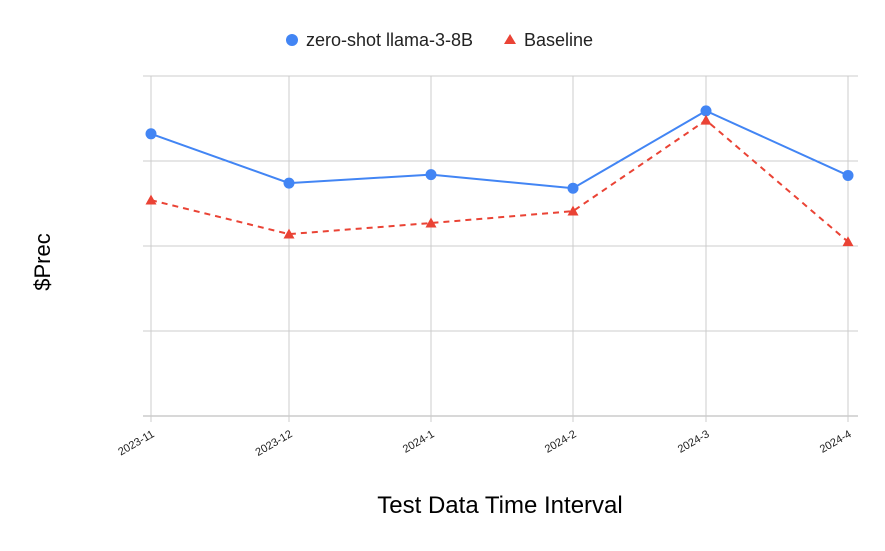 The image size is (885, 551). Describe the element at coordinates (561, 442) in the screenshot. I see `x-tick-label: 2024-2` at that location.